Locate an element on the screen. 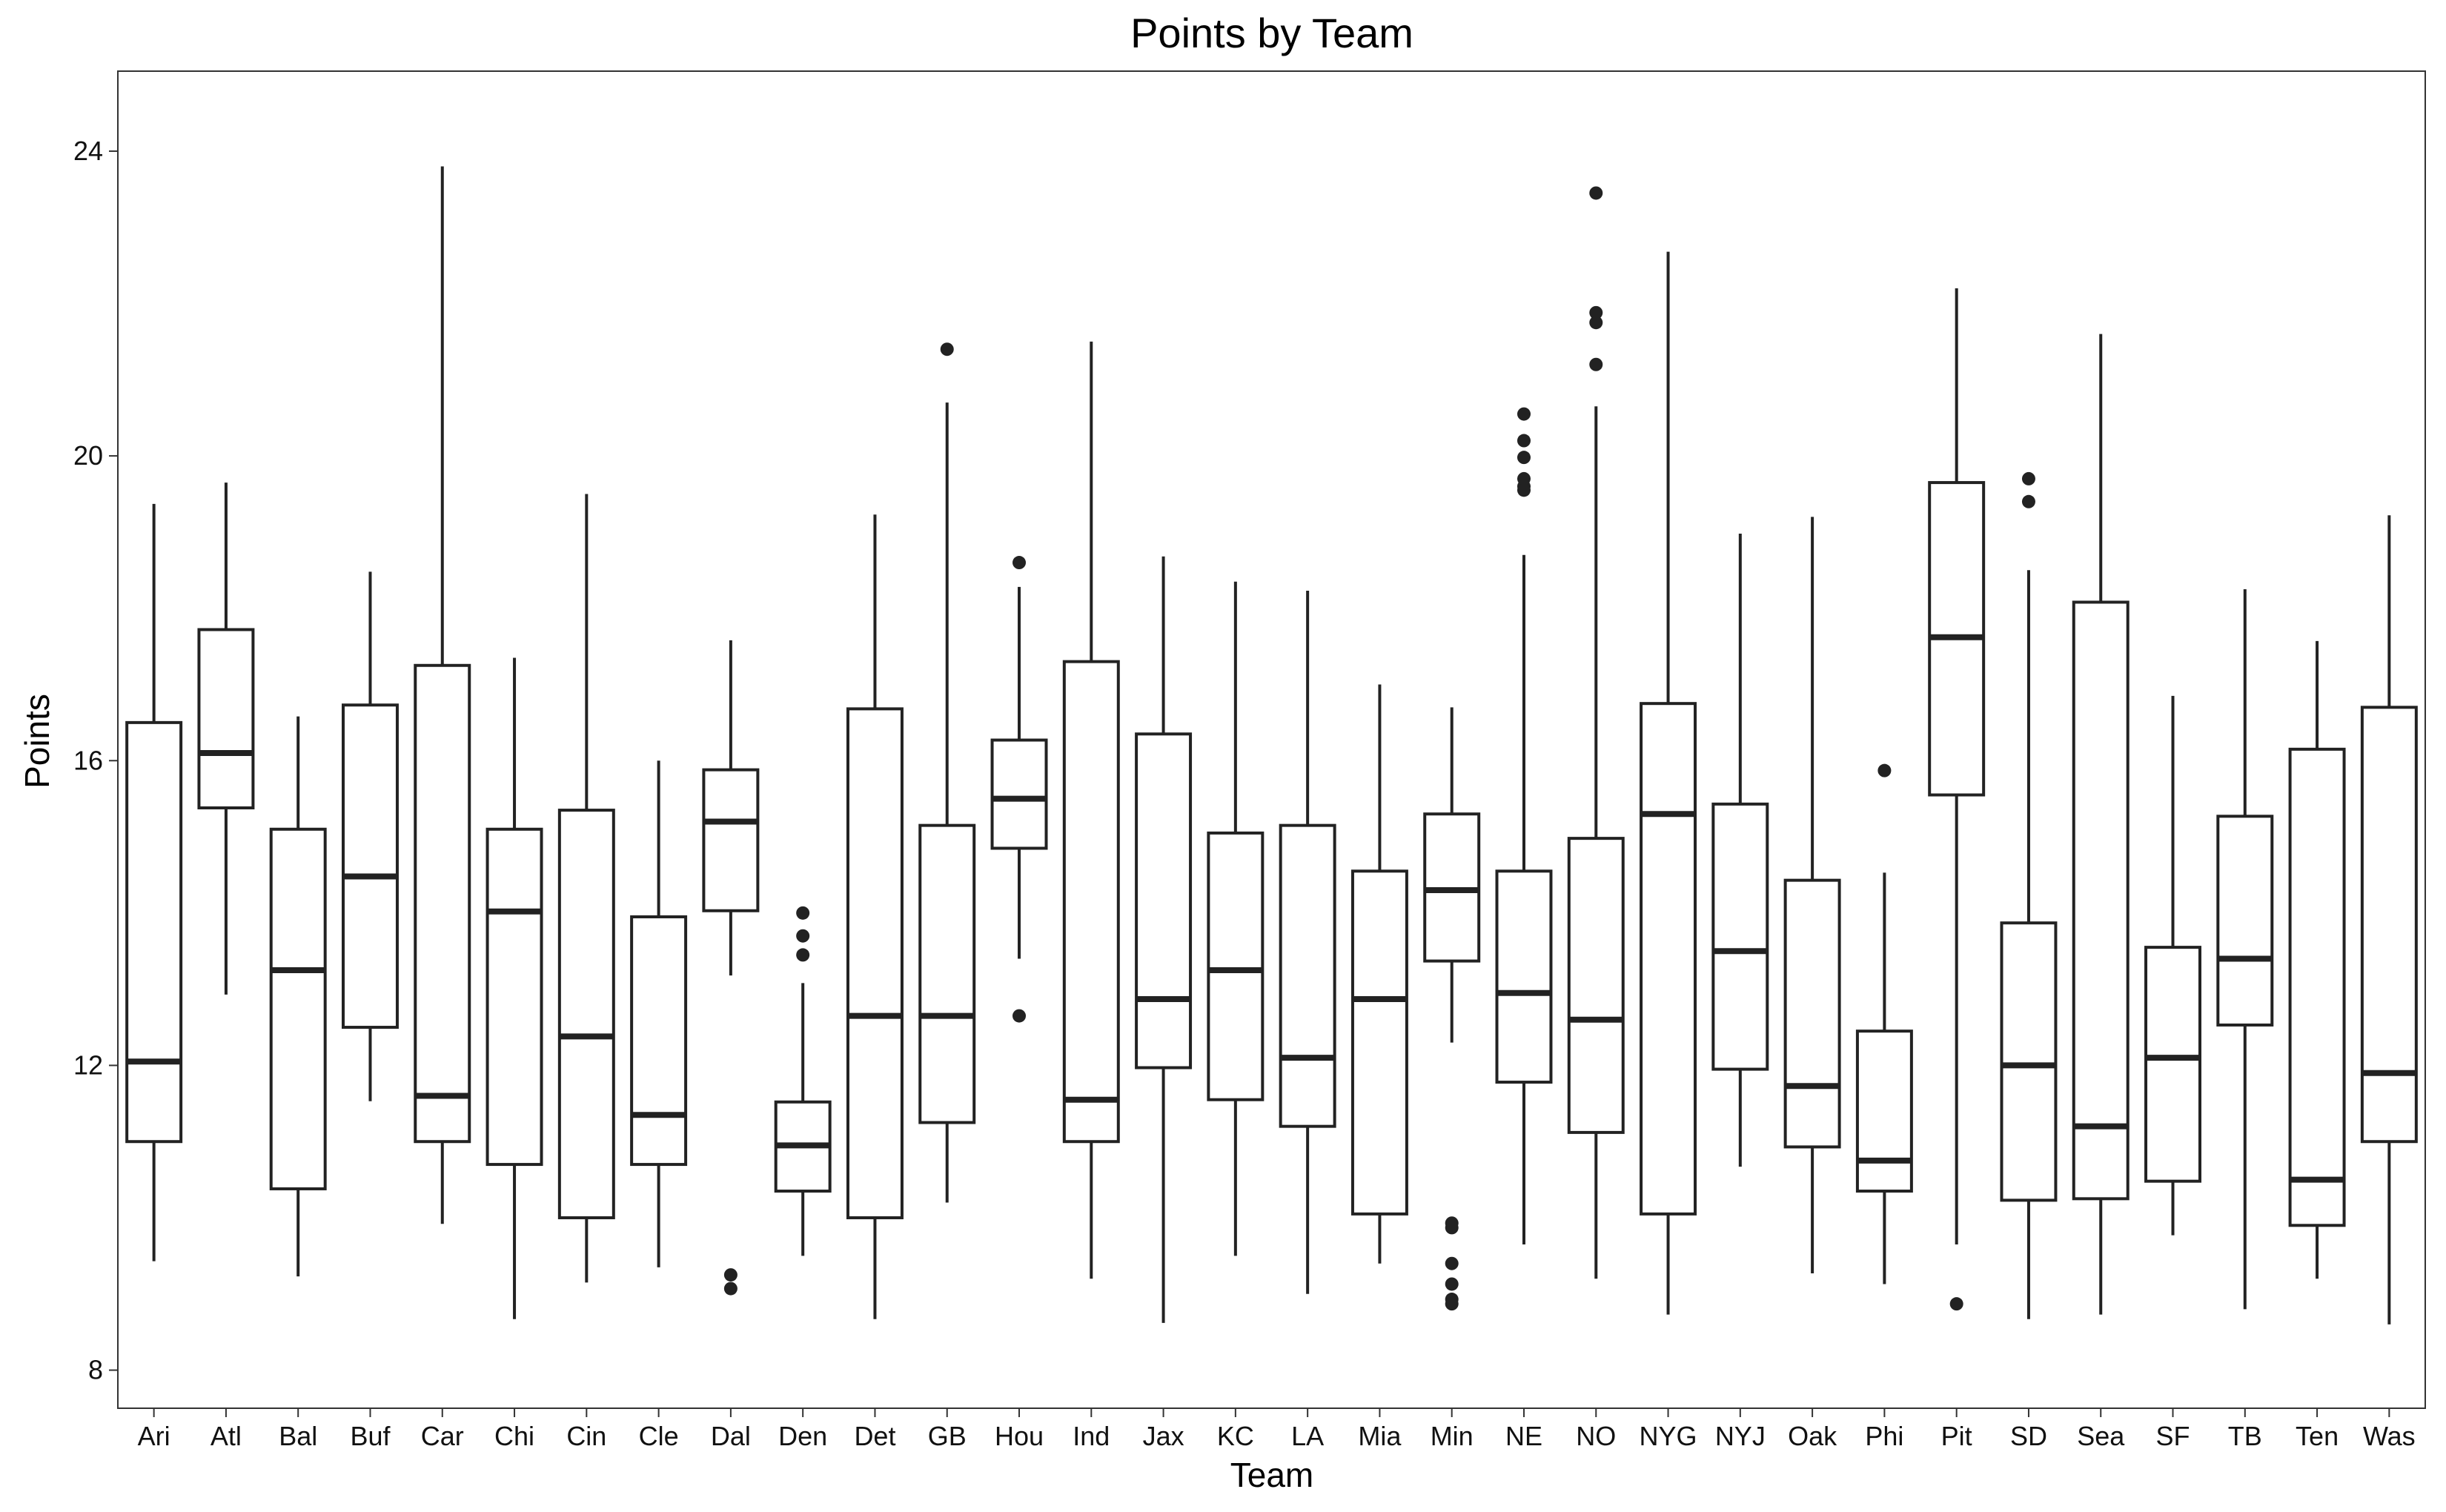  x-tick-label: SD is located at coordinates (2028, 1436).